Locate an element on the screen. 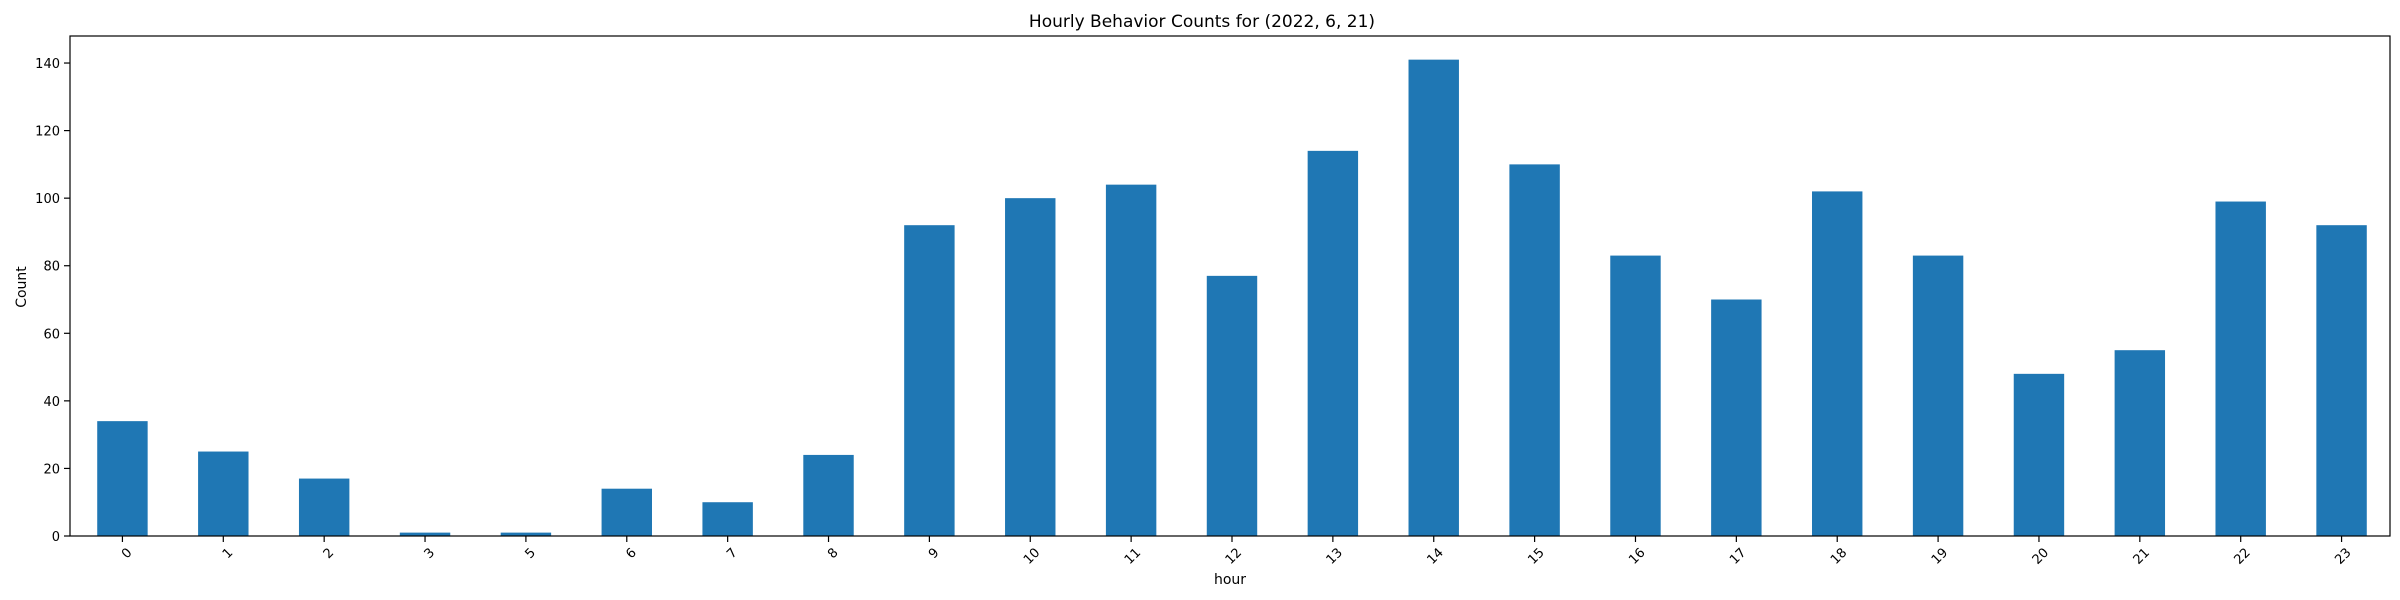  x-tick-label: 6 is located at coordinates (631, 553).